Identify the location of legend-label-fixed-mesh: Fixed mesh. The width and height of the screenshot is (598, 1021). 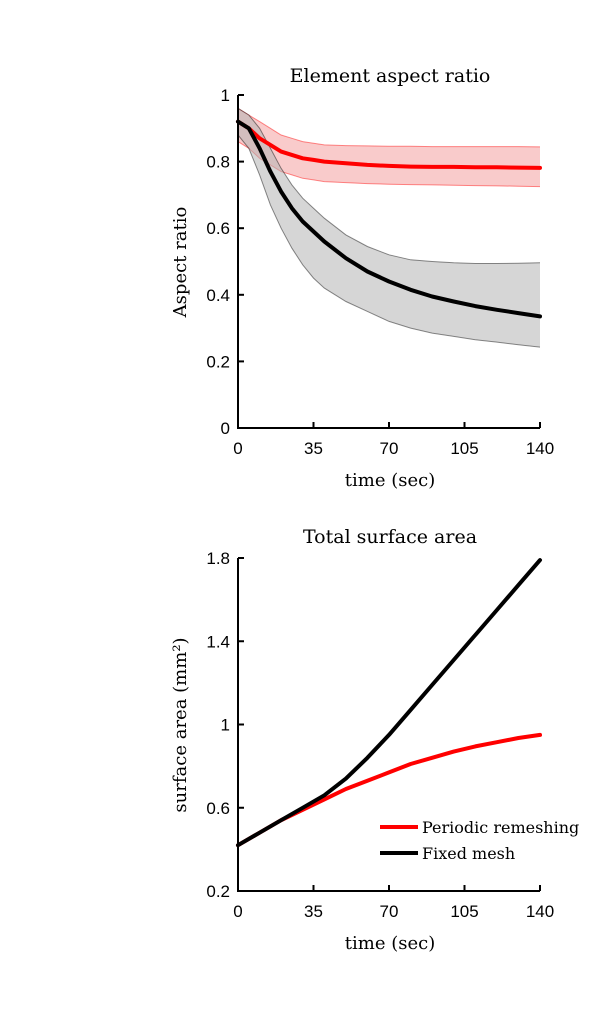
(468, 853).